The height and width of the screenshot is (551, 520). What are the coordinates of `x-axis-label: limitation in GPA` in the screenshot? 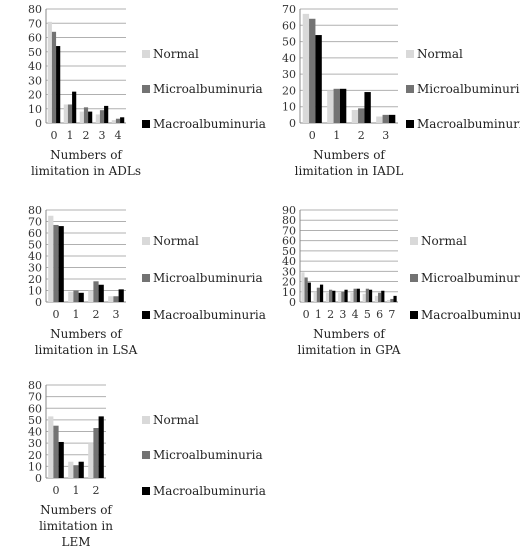 It's located at (349, 350).